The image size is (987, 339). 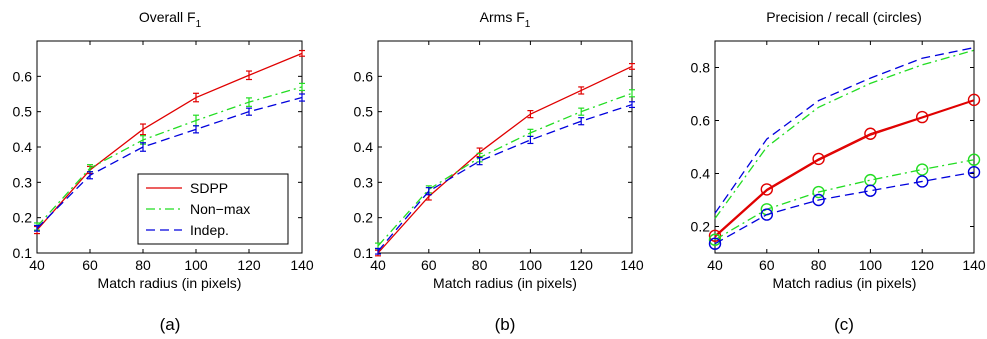 What do you see at coordinates (209, 188) in the screenshot?
I see `legend-label: SDPP` at bounding box center [209, 188].